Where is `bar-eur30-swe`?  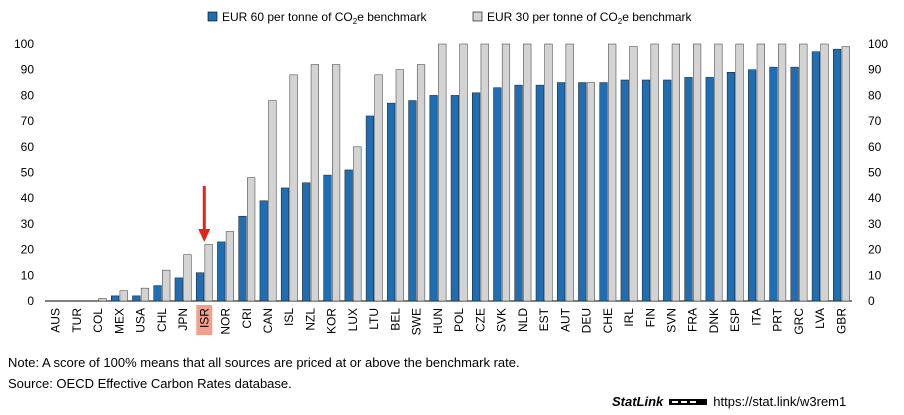 bar-eur30-swe is located at coordinates (421, 183).